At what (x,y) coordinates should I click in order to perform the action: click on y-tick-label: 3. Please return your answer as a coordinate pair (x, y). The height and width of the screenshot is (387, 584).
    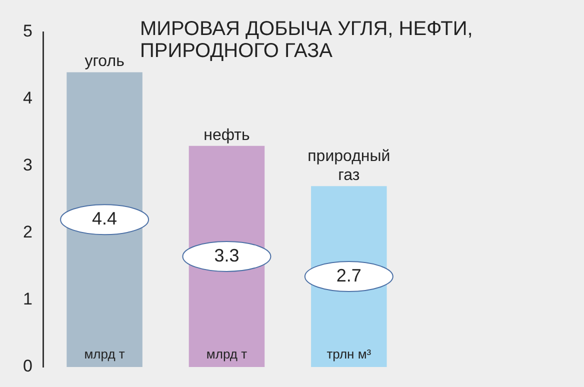
    Looking at the image, I should click on (27, 165).